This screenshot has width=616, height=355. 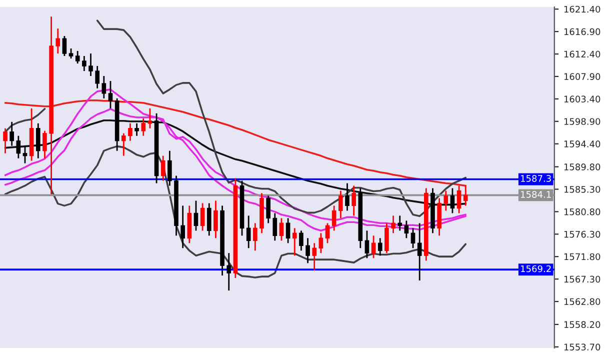 I want to click on y-tick-label: 1612.40, so click(x=582, y=54).